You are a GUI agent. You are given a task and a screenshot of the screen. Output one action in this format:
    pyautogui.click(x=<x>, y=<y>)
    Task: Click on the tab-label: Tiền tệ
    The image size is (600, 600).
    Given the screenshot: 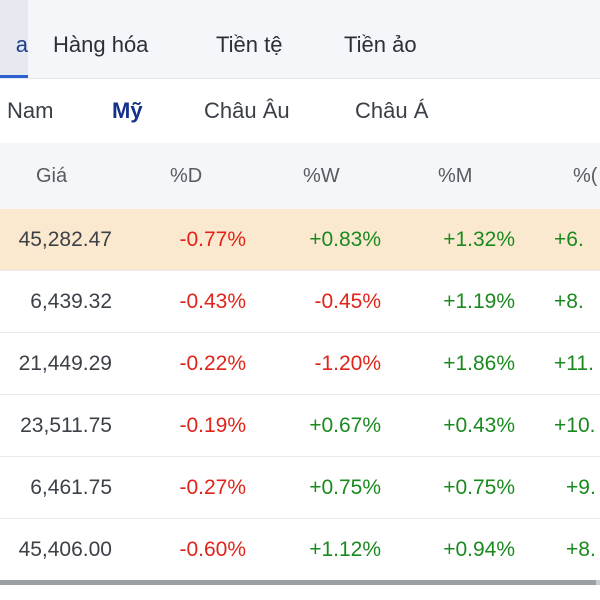 What is the action you would take?
    pyautogui.click(x=249, y=44)
    